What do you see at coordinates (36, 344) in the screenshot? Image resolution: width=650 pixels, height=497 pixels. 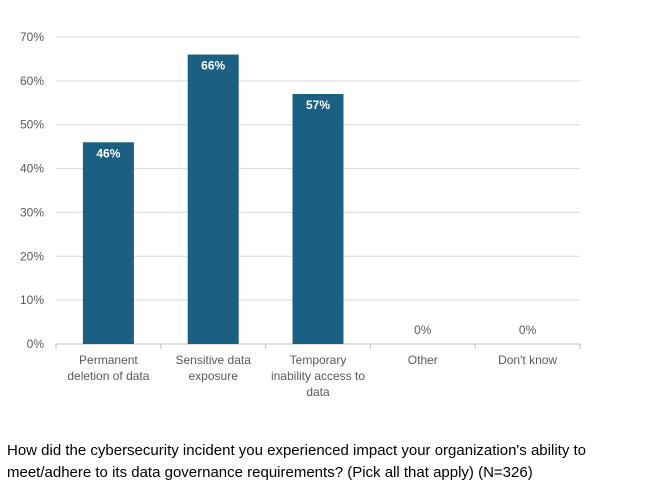 I see `y-tick-label: 0%` at bounding box center [36, 344].